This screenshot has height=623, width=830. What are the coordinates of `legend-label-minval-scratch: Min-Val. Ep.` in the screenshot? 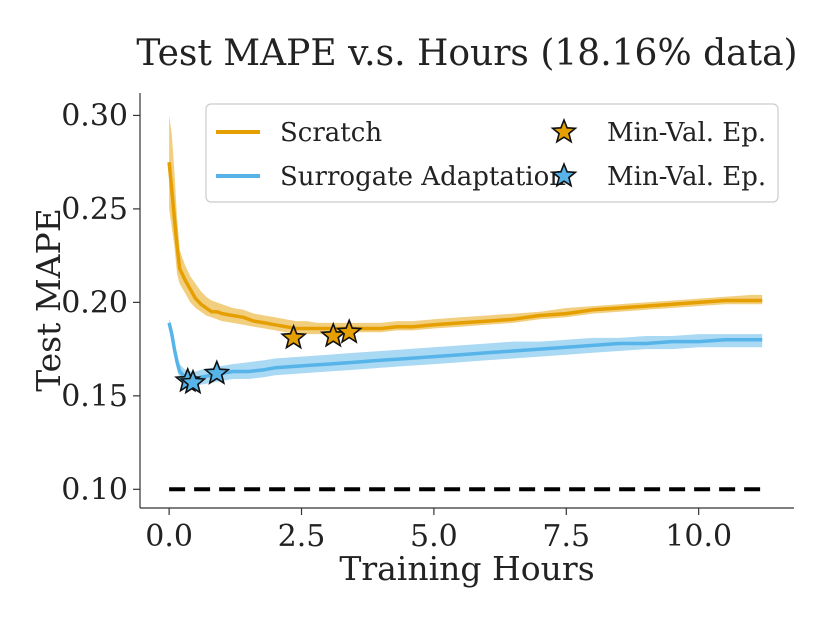 It's located at (686, 133).